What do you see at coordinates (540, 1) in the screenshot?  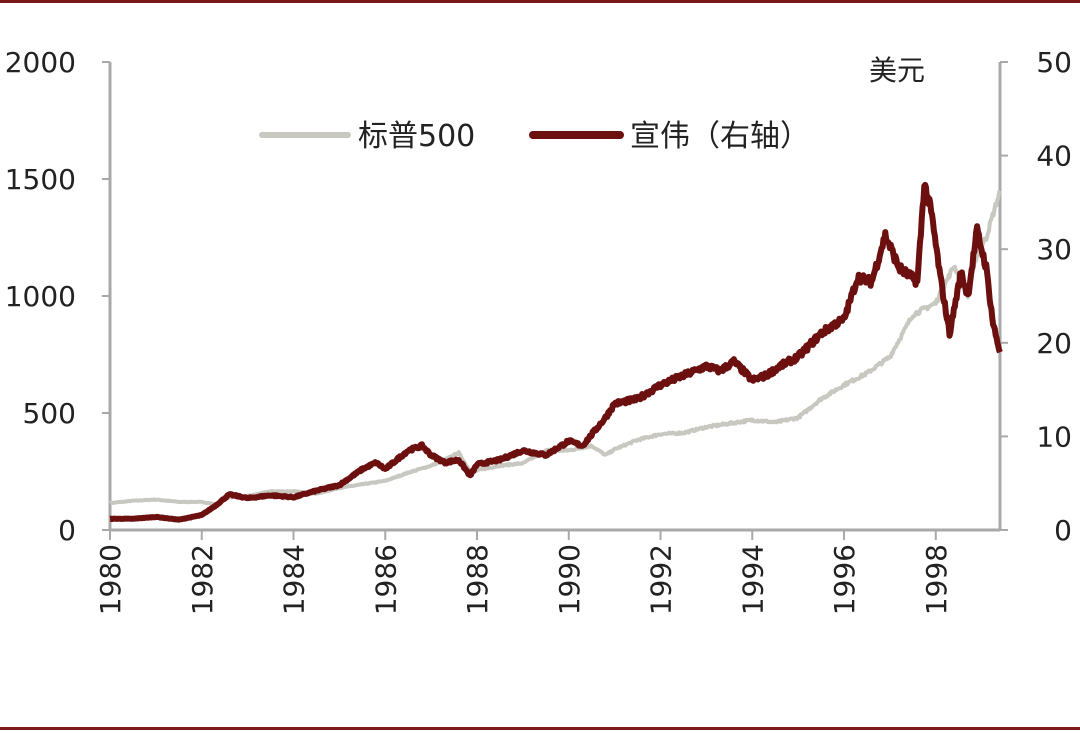 I see `top-rule` at bounding box center [540, 1].